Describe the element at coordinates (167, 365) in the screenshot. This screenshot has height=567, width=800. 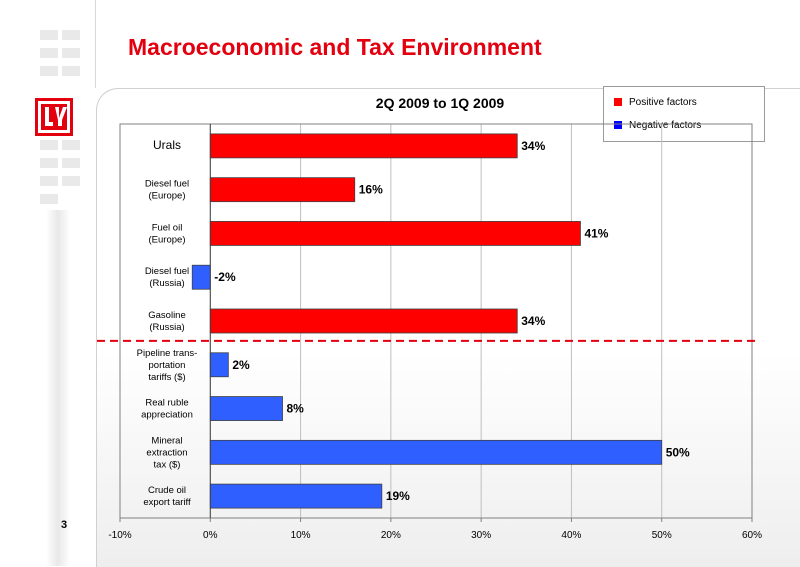
I see `category-label: Pipeline trans-portation tariffs ($)` at that location.